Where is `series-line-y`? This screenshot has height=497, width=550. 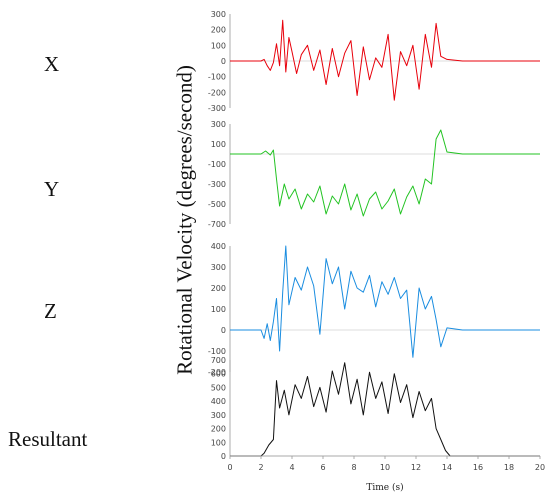 series-line-y is located at coordinates (385, 173).